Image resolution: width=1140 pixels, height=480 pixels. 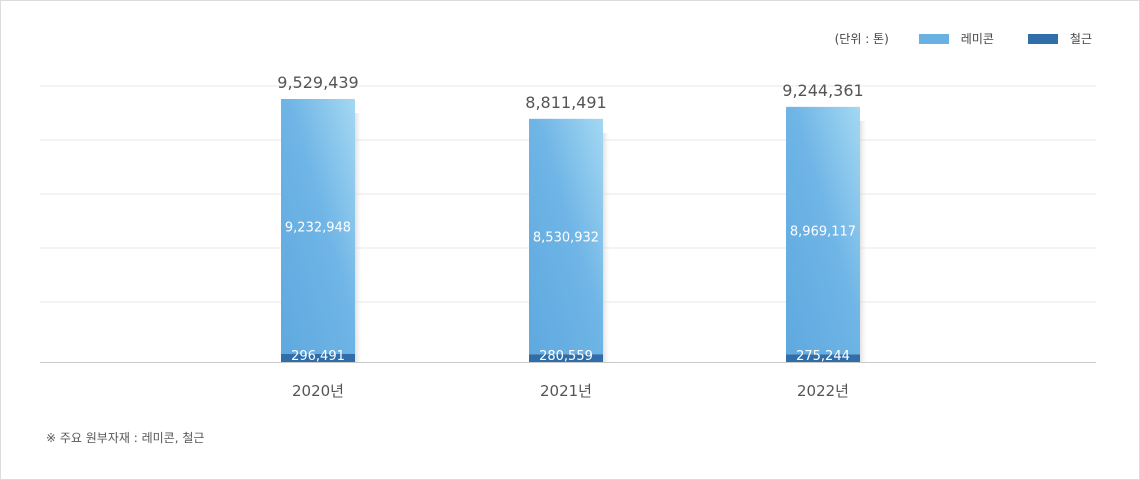 What do you see at coordinates (566, 391) in the screenshot?
I see `category-label-1: 2021년` at bounding box center [566, 391].